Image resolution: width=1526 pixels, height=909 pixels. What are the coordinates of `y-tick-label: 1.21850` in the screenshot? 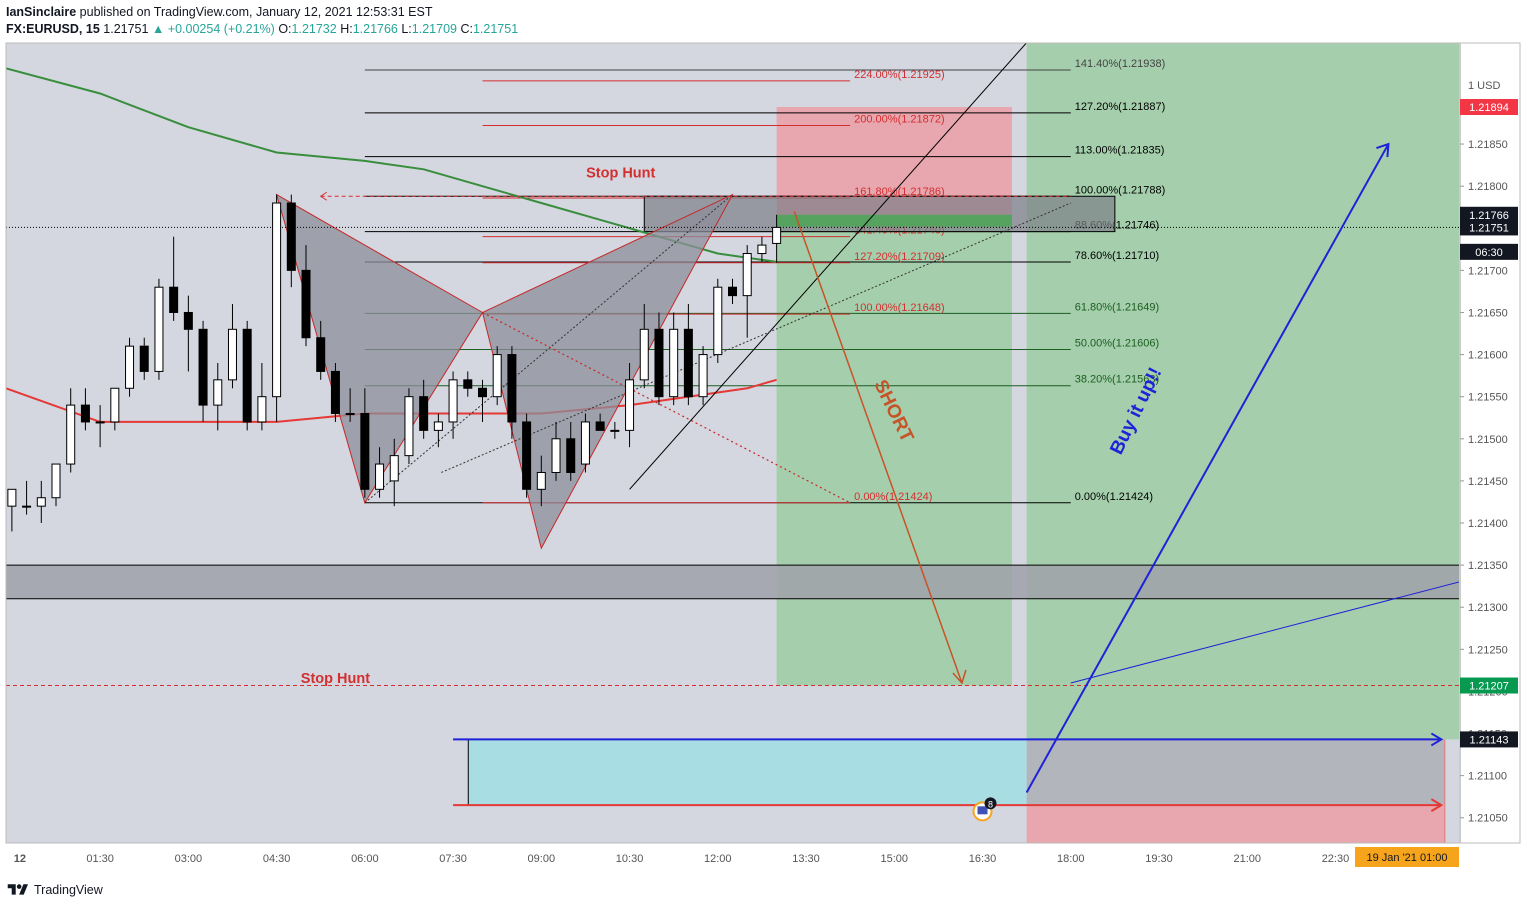 It's located at (1488, 145).